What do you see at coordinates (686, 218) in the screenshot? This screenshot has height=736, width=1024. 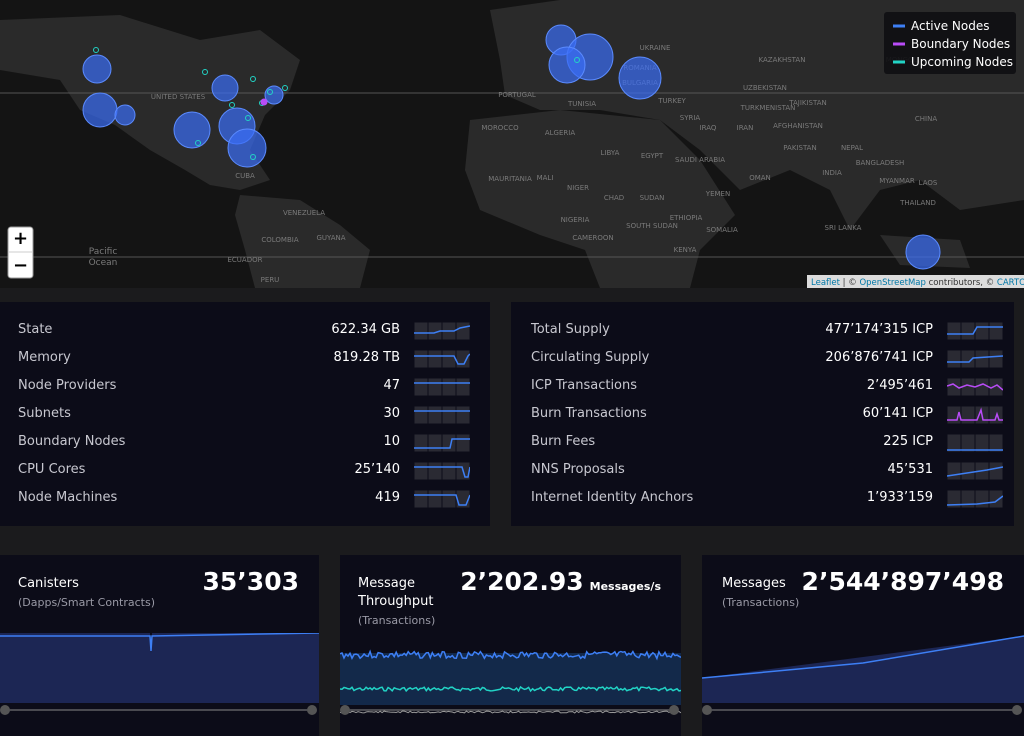 I see `map-label: ETHIOPIA` at bounding box center [686, 218].